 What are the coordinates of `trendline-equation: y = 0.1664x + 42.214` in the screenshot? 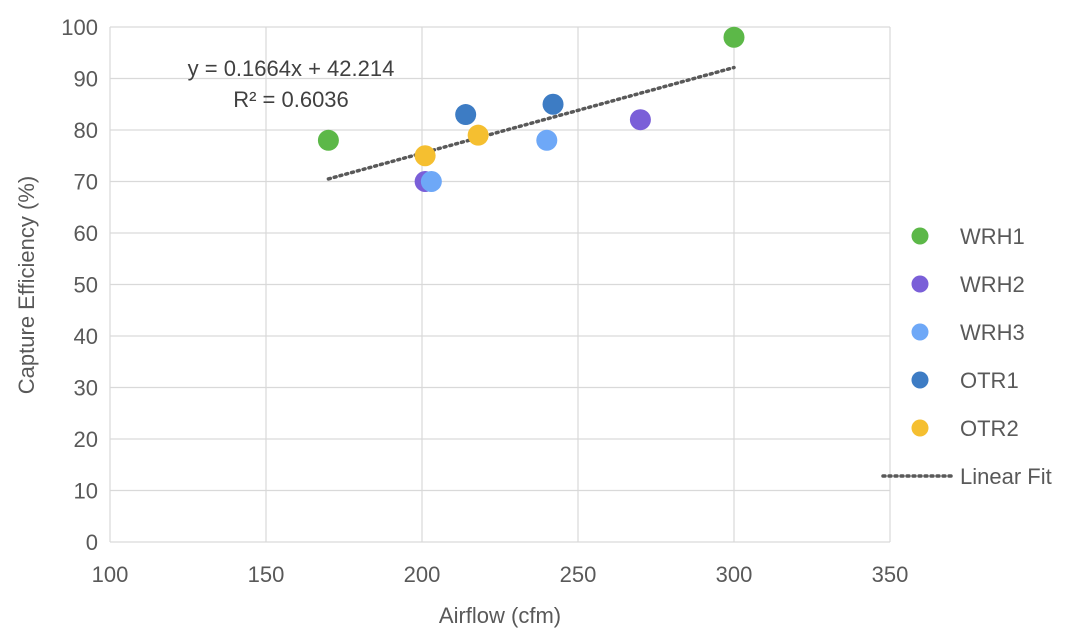 It's located at (291, 68).